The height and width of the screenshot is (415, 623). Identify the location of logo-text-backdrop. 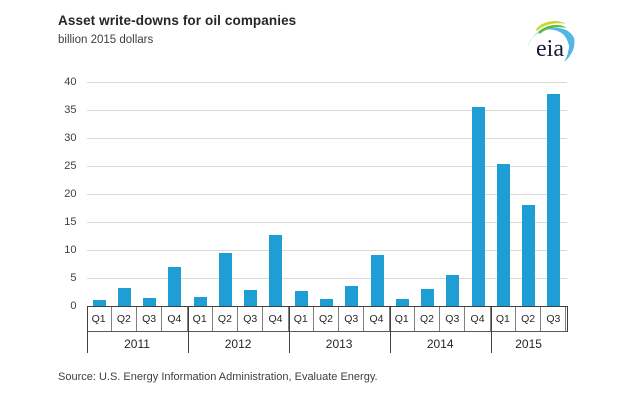
(550, 47).